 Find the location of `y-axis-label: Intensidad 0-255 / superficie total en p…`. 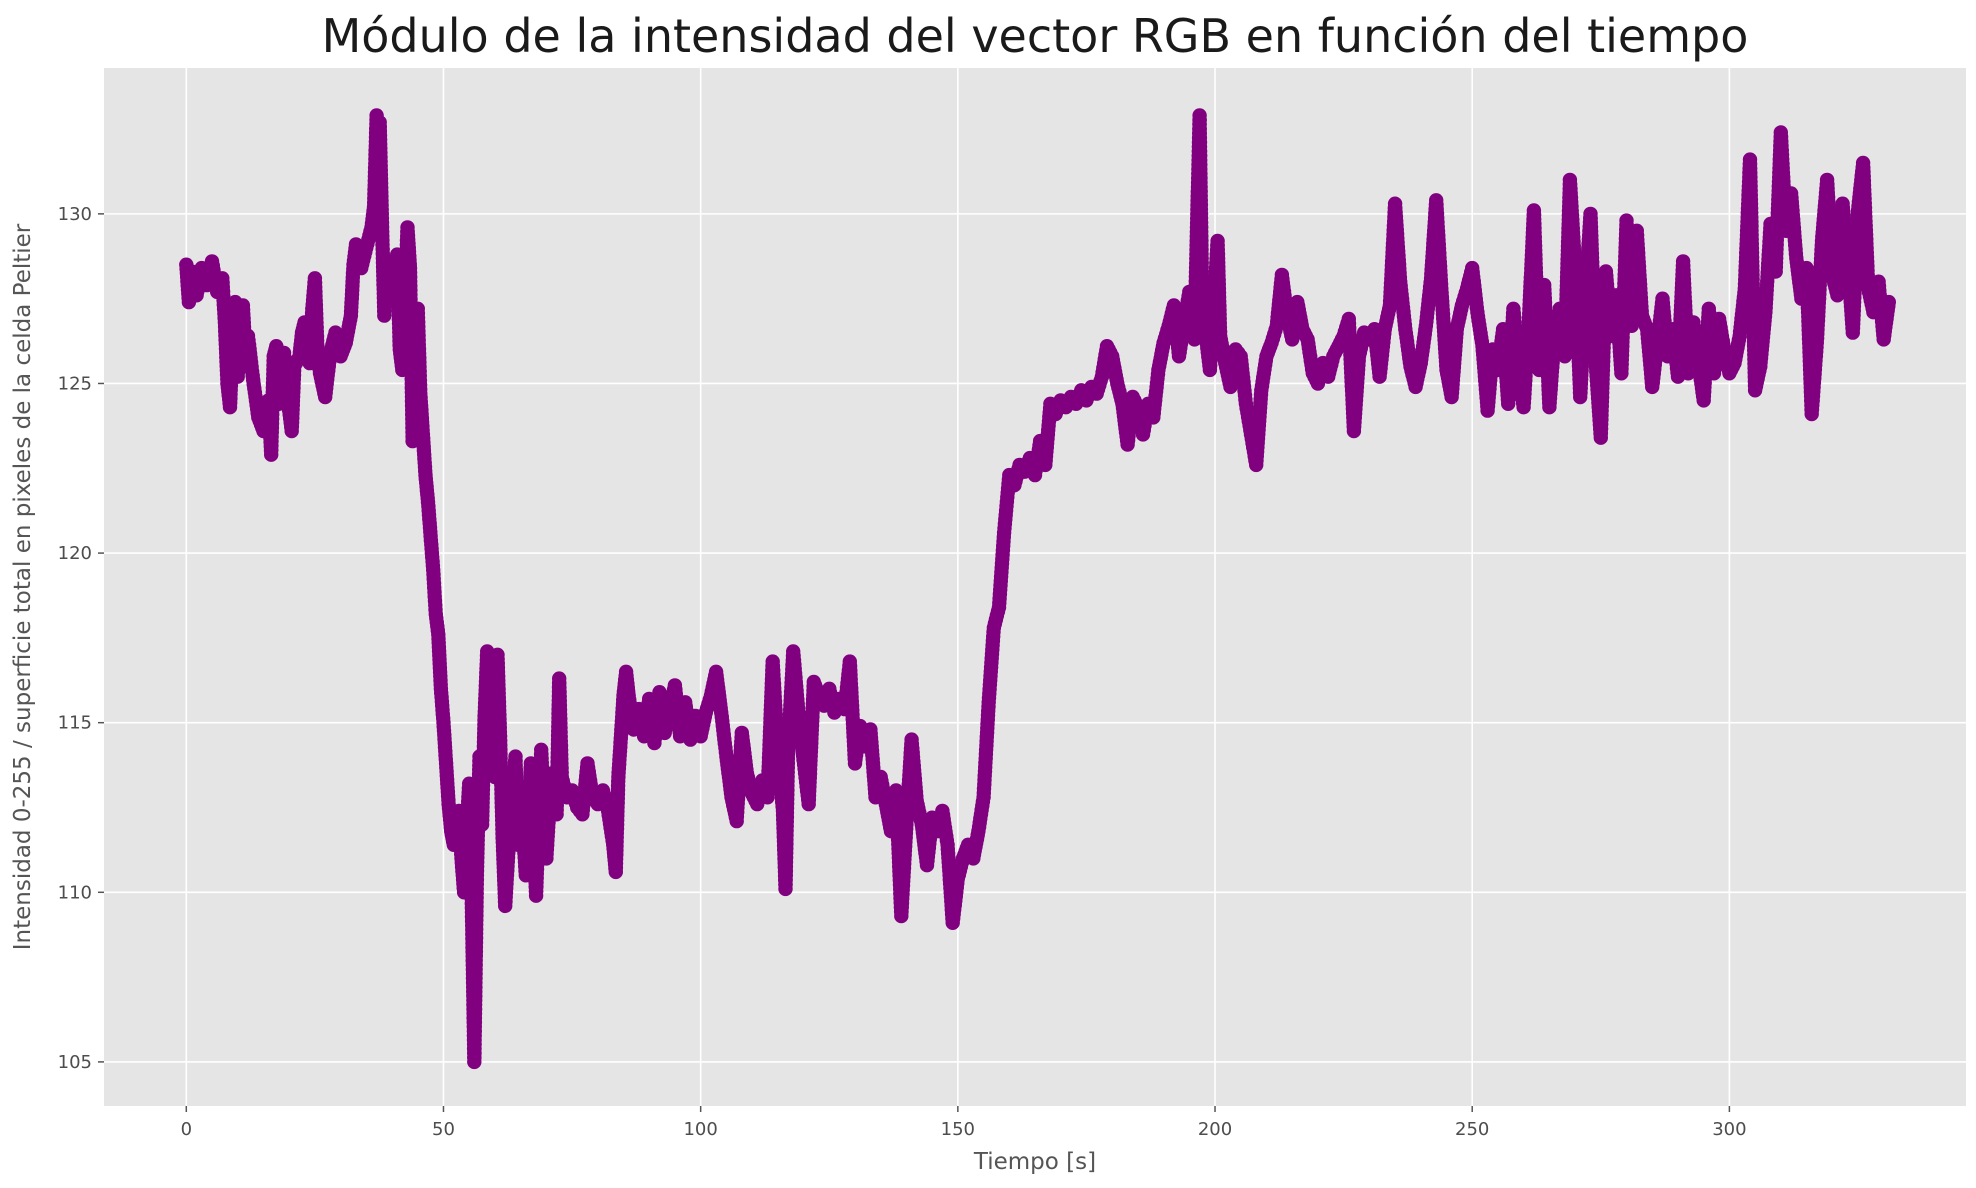

y-axis-label: Intensidad 0-255 / superficie total en p… is located at coordinates (23, 586).